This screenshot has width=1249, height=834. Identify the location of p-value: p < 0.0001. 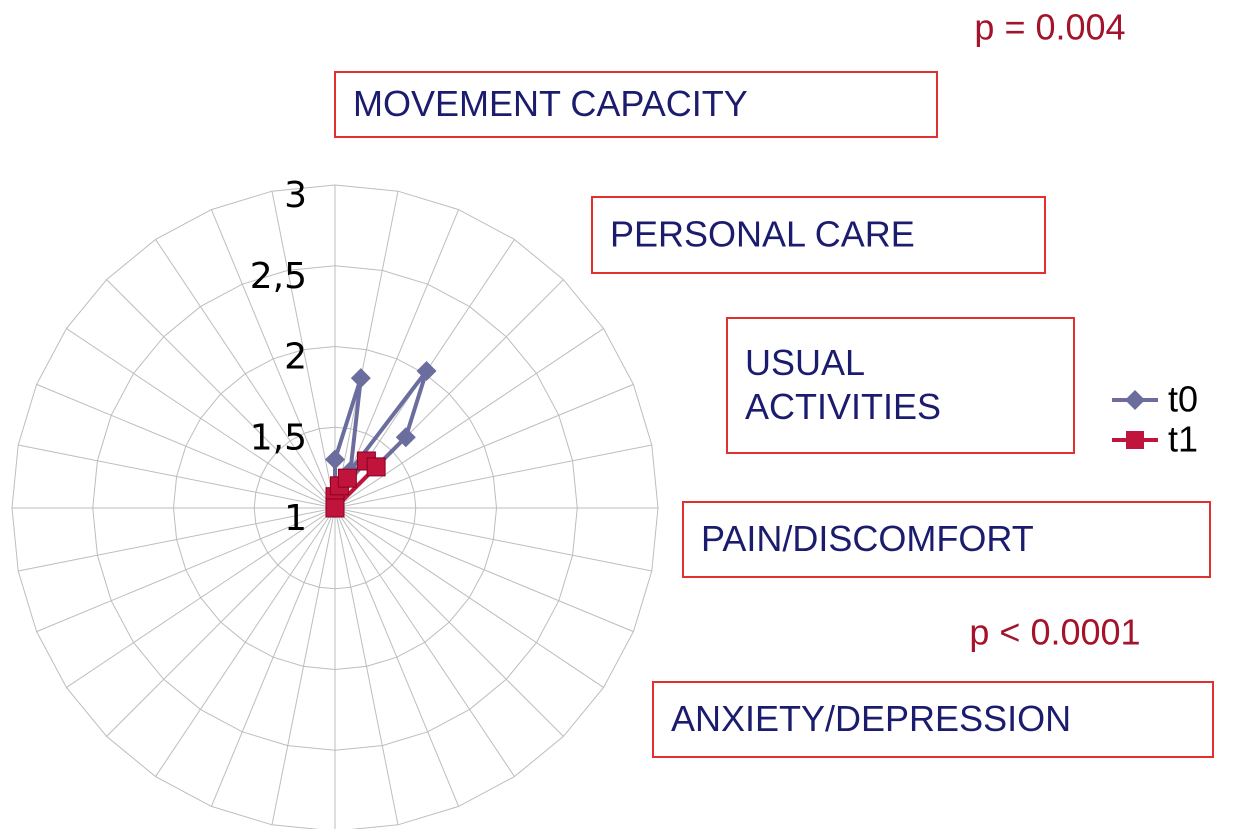
(1054, 632).